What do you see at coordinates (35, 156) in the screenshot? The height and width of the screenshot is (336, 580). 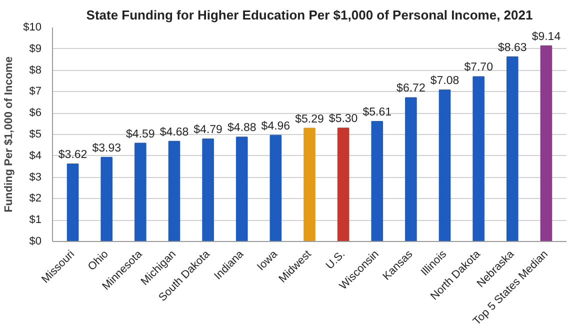 I see `y-tick-label: $4` at bounding box center [35, 156].